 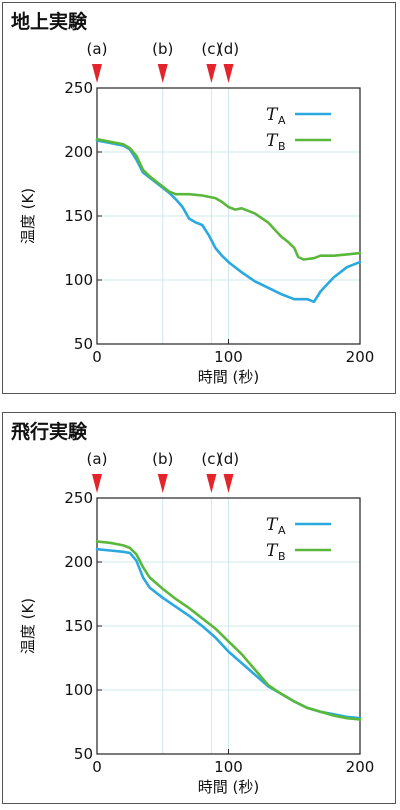 I want to click on panel-title: 地上実験, so click(x=49, y=22).